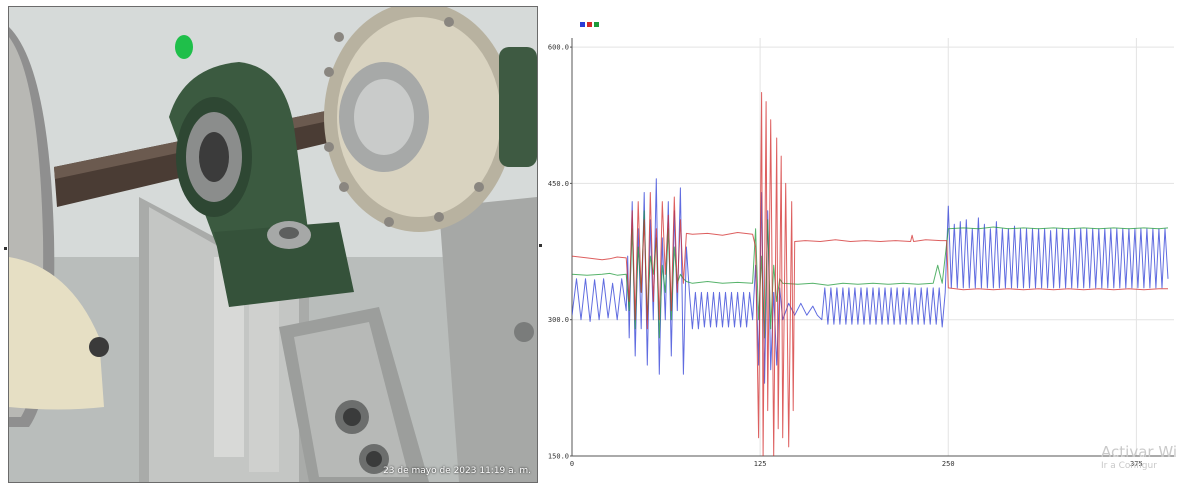 Image resolution: width=1181 pixels, height=487 pixels. I want to click on divider-marker-left, so click(5, 248).